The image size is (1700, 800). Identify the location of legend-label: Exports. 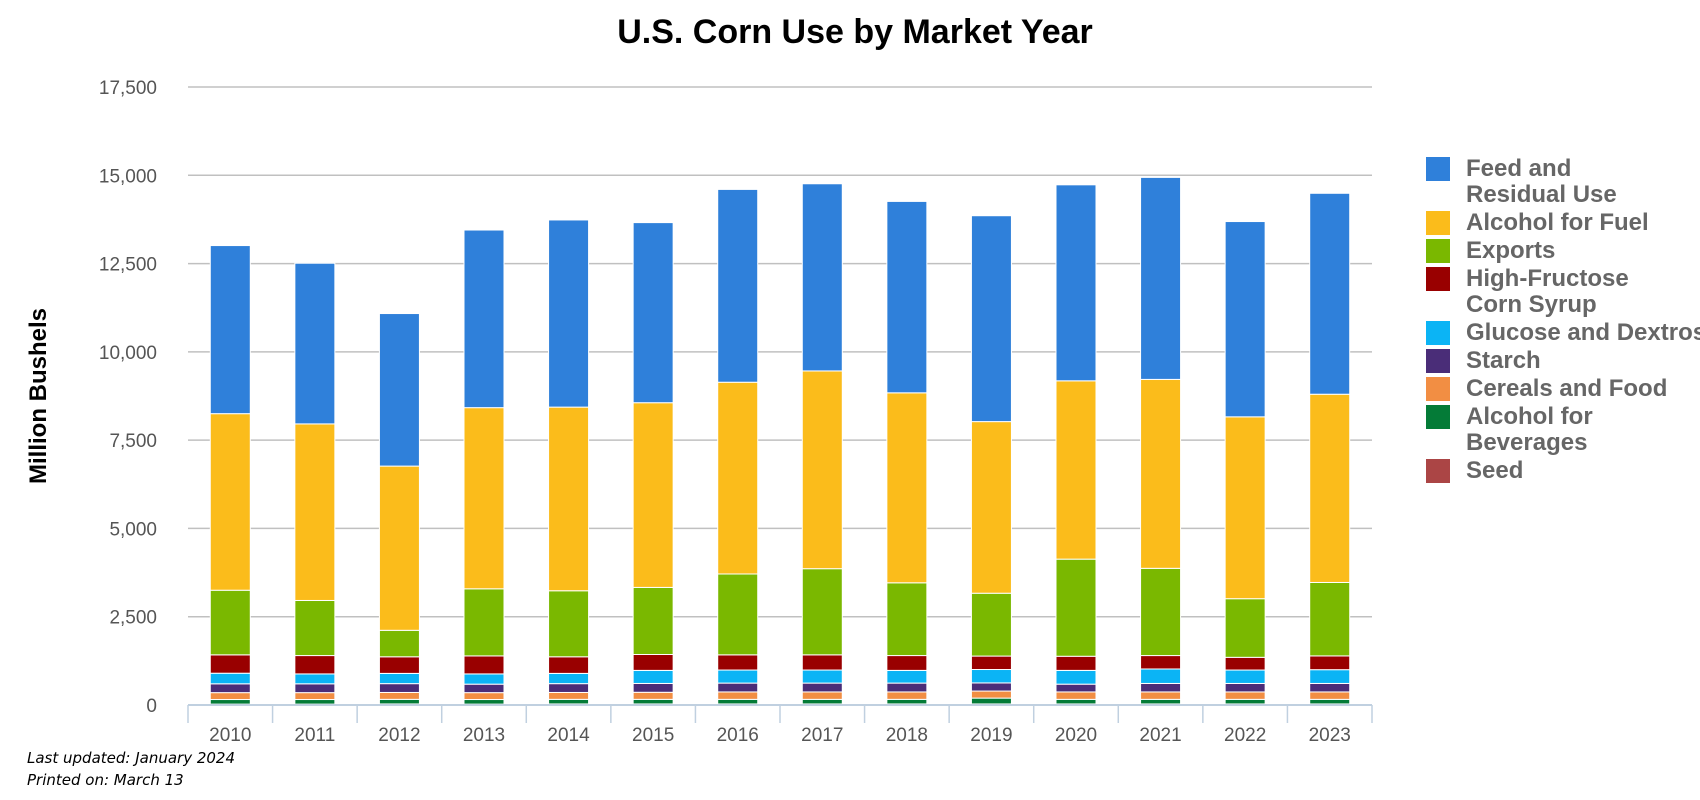
(1510, 250).